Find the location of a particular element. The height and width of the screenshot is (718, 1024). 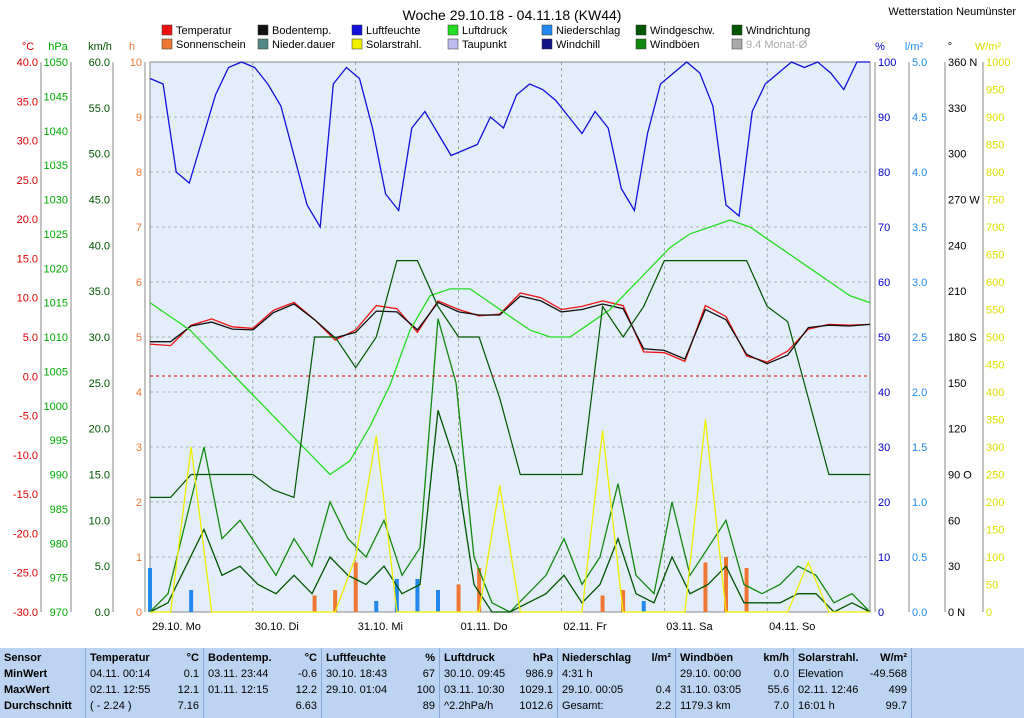

axis-tick-label: 330 is located at coordinates (957, 109).